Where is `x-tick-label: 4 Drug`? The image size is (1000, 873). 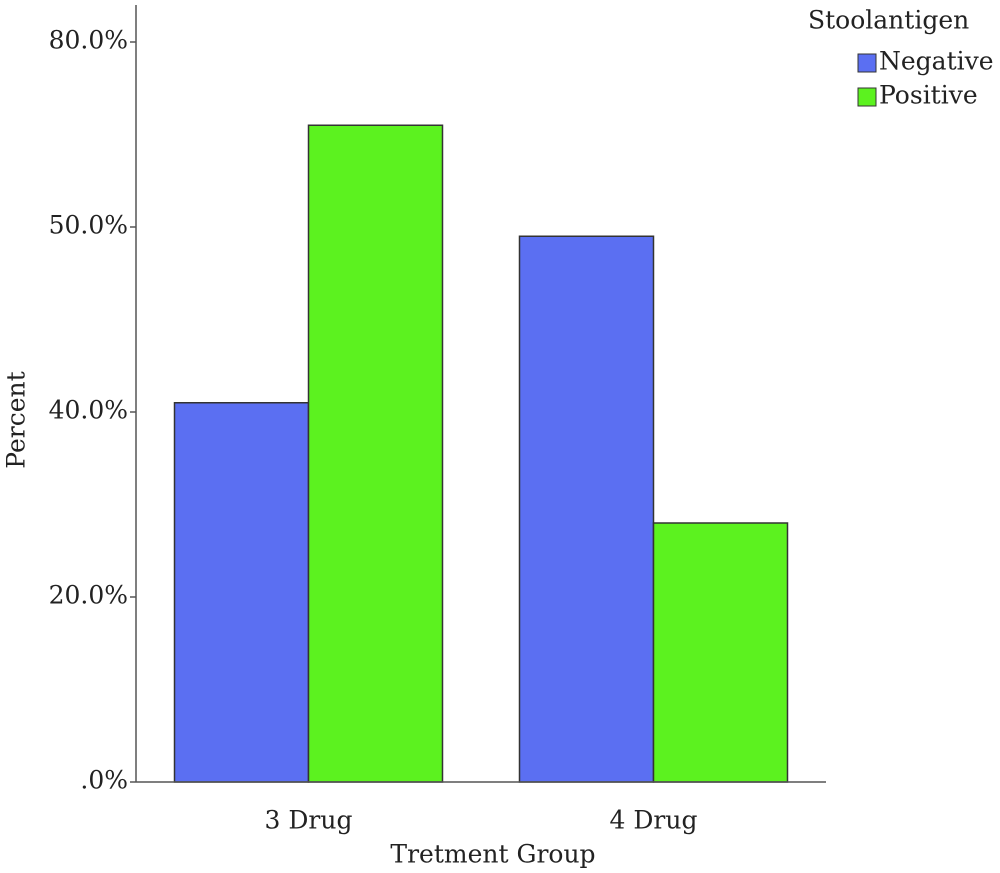 x-tick-label: 4 Drug is located at coordinates (654, 820).